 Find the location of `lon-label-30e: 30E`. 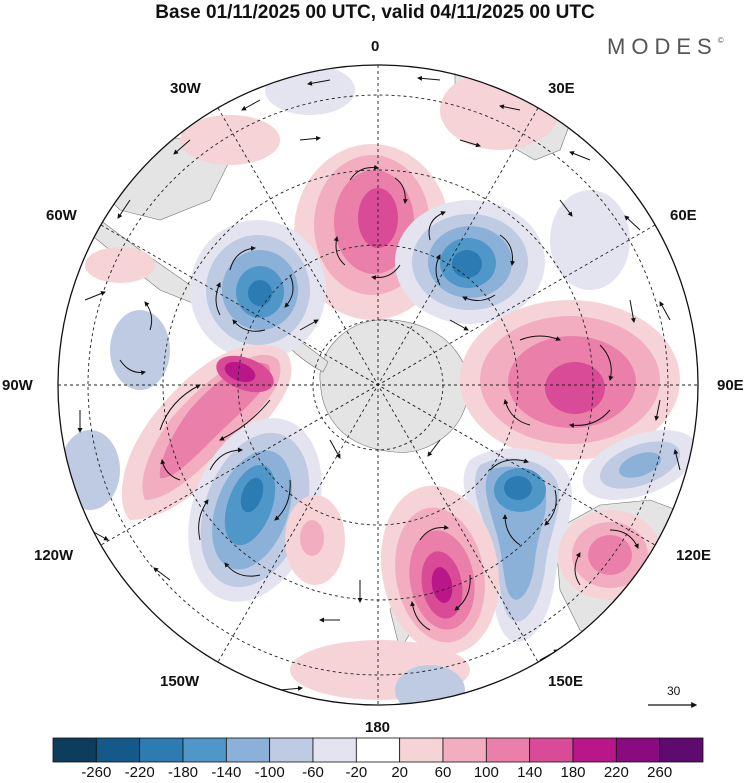

lon-label-30e: 30E is located at coordinates (561, 88).